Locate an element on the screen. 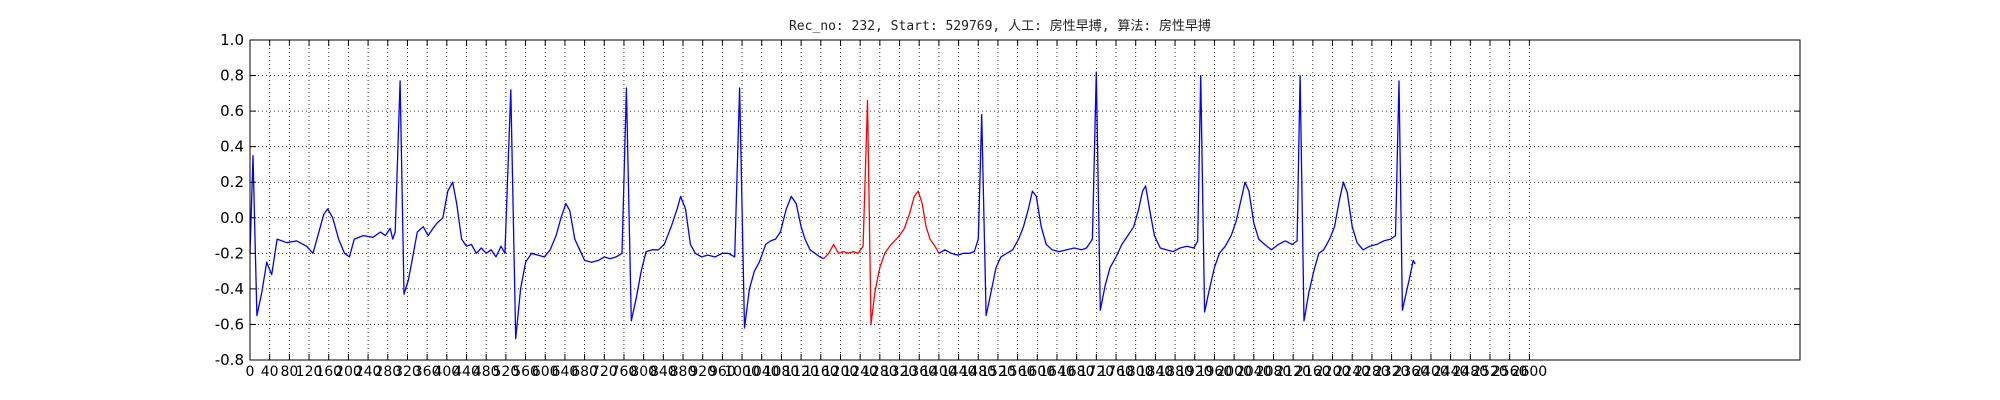  x-tick-label: 840 is located at coordinates (663, 372).